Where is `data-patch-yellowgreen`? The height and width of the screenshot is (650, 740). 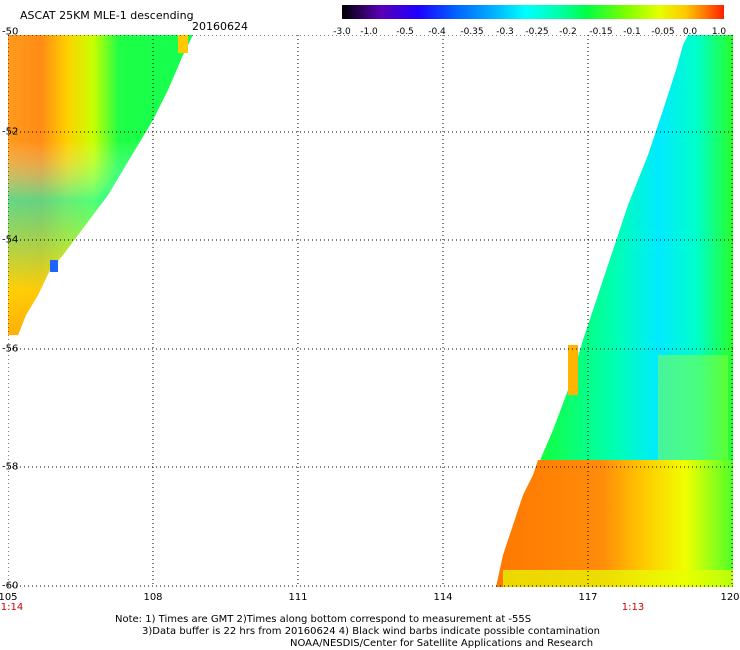 data-patch-yellowgreen is located at coordinates (693, 407).